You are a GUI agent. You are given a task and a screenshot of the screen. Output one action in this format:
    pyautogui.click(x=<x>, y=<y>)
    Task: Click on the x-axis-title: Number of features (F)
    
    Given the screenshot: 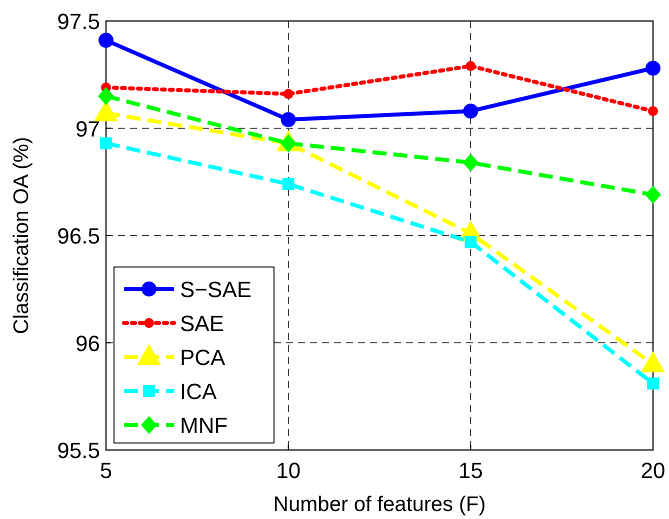 What is the action you would take?
    pyautogui.click(x=379, y=504)
    